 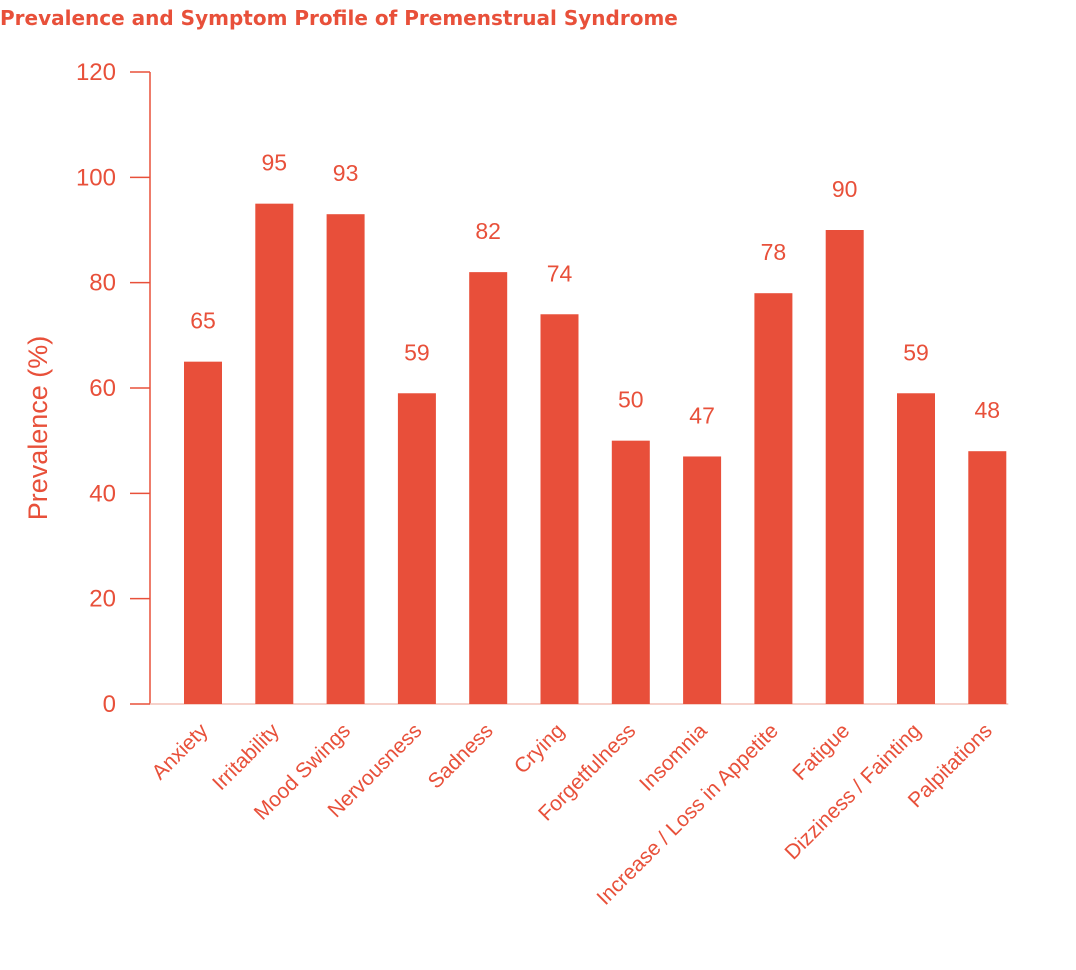 I want to click on data-label: 74, so click(x=560, y=273).